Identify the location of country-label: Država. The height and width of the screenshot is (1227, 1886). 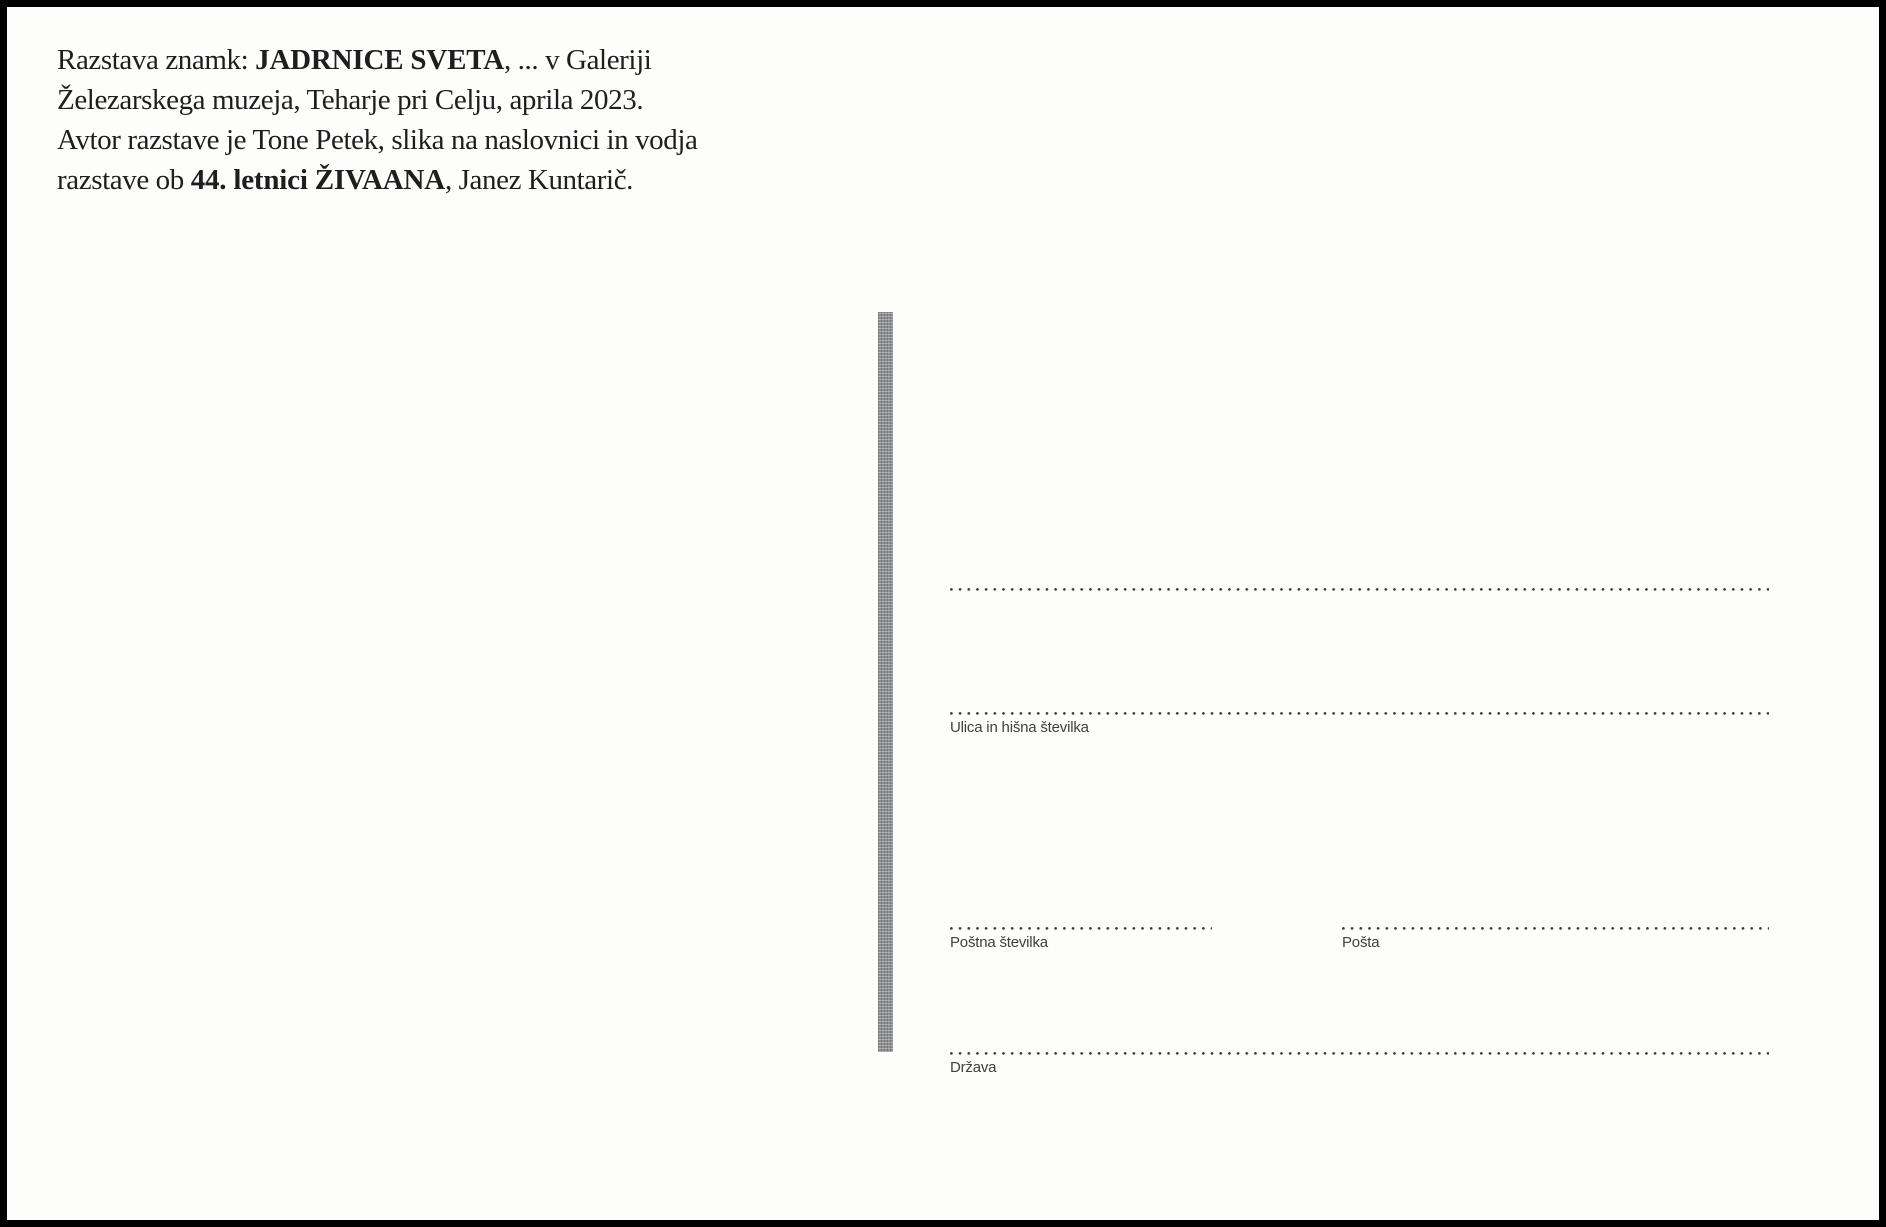
(973, 1067).